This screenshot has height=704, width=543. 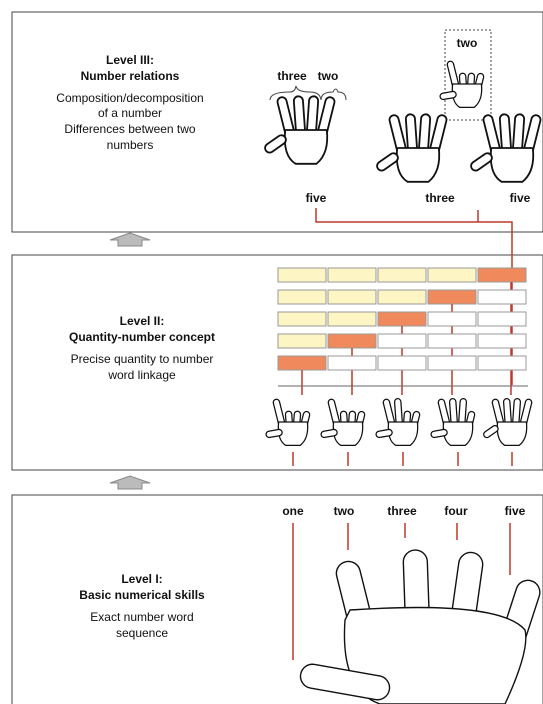 I want to click on level-subtitle: Number relations, so click(x=130, y=76).